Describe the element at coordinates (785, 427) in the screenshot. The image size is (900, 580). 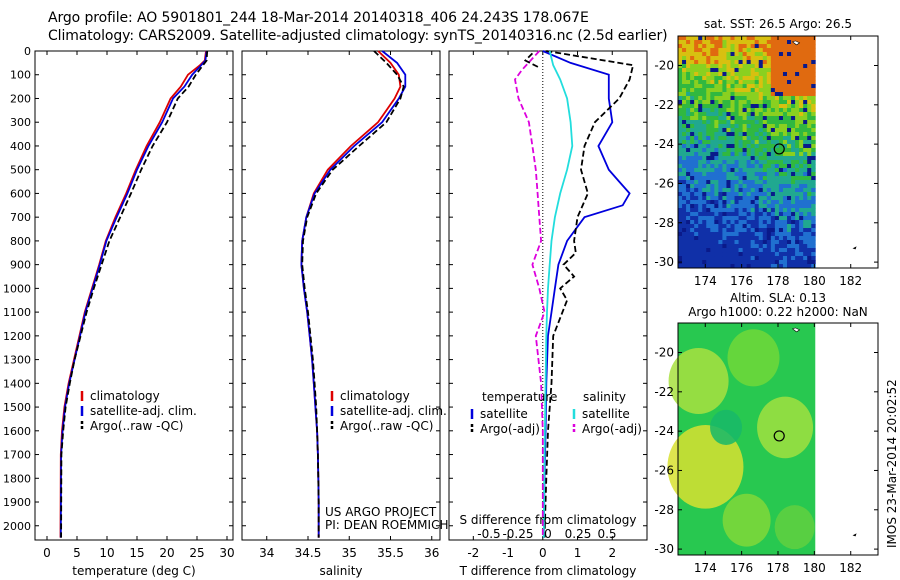
I see `sla-blob` at that location.